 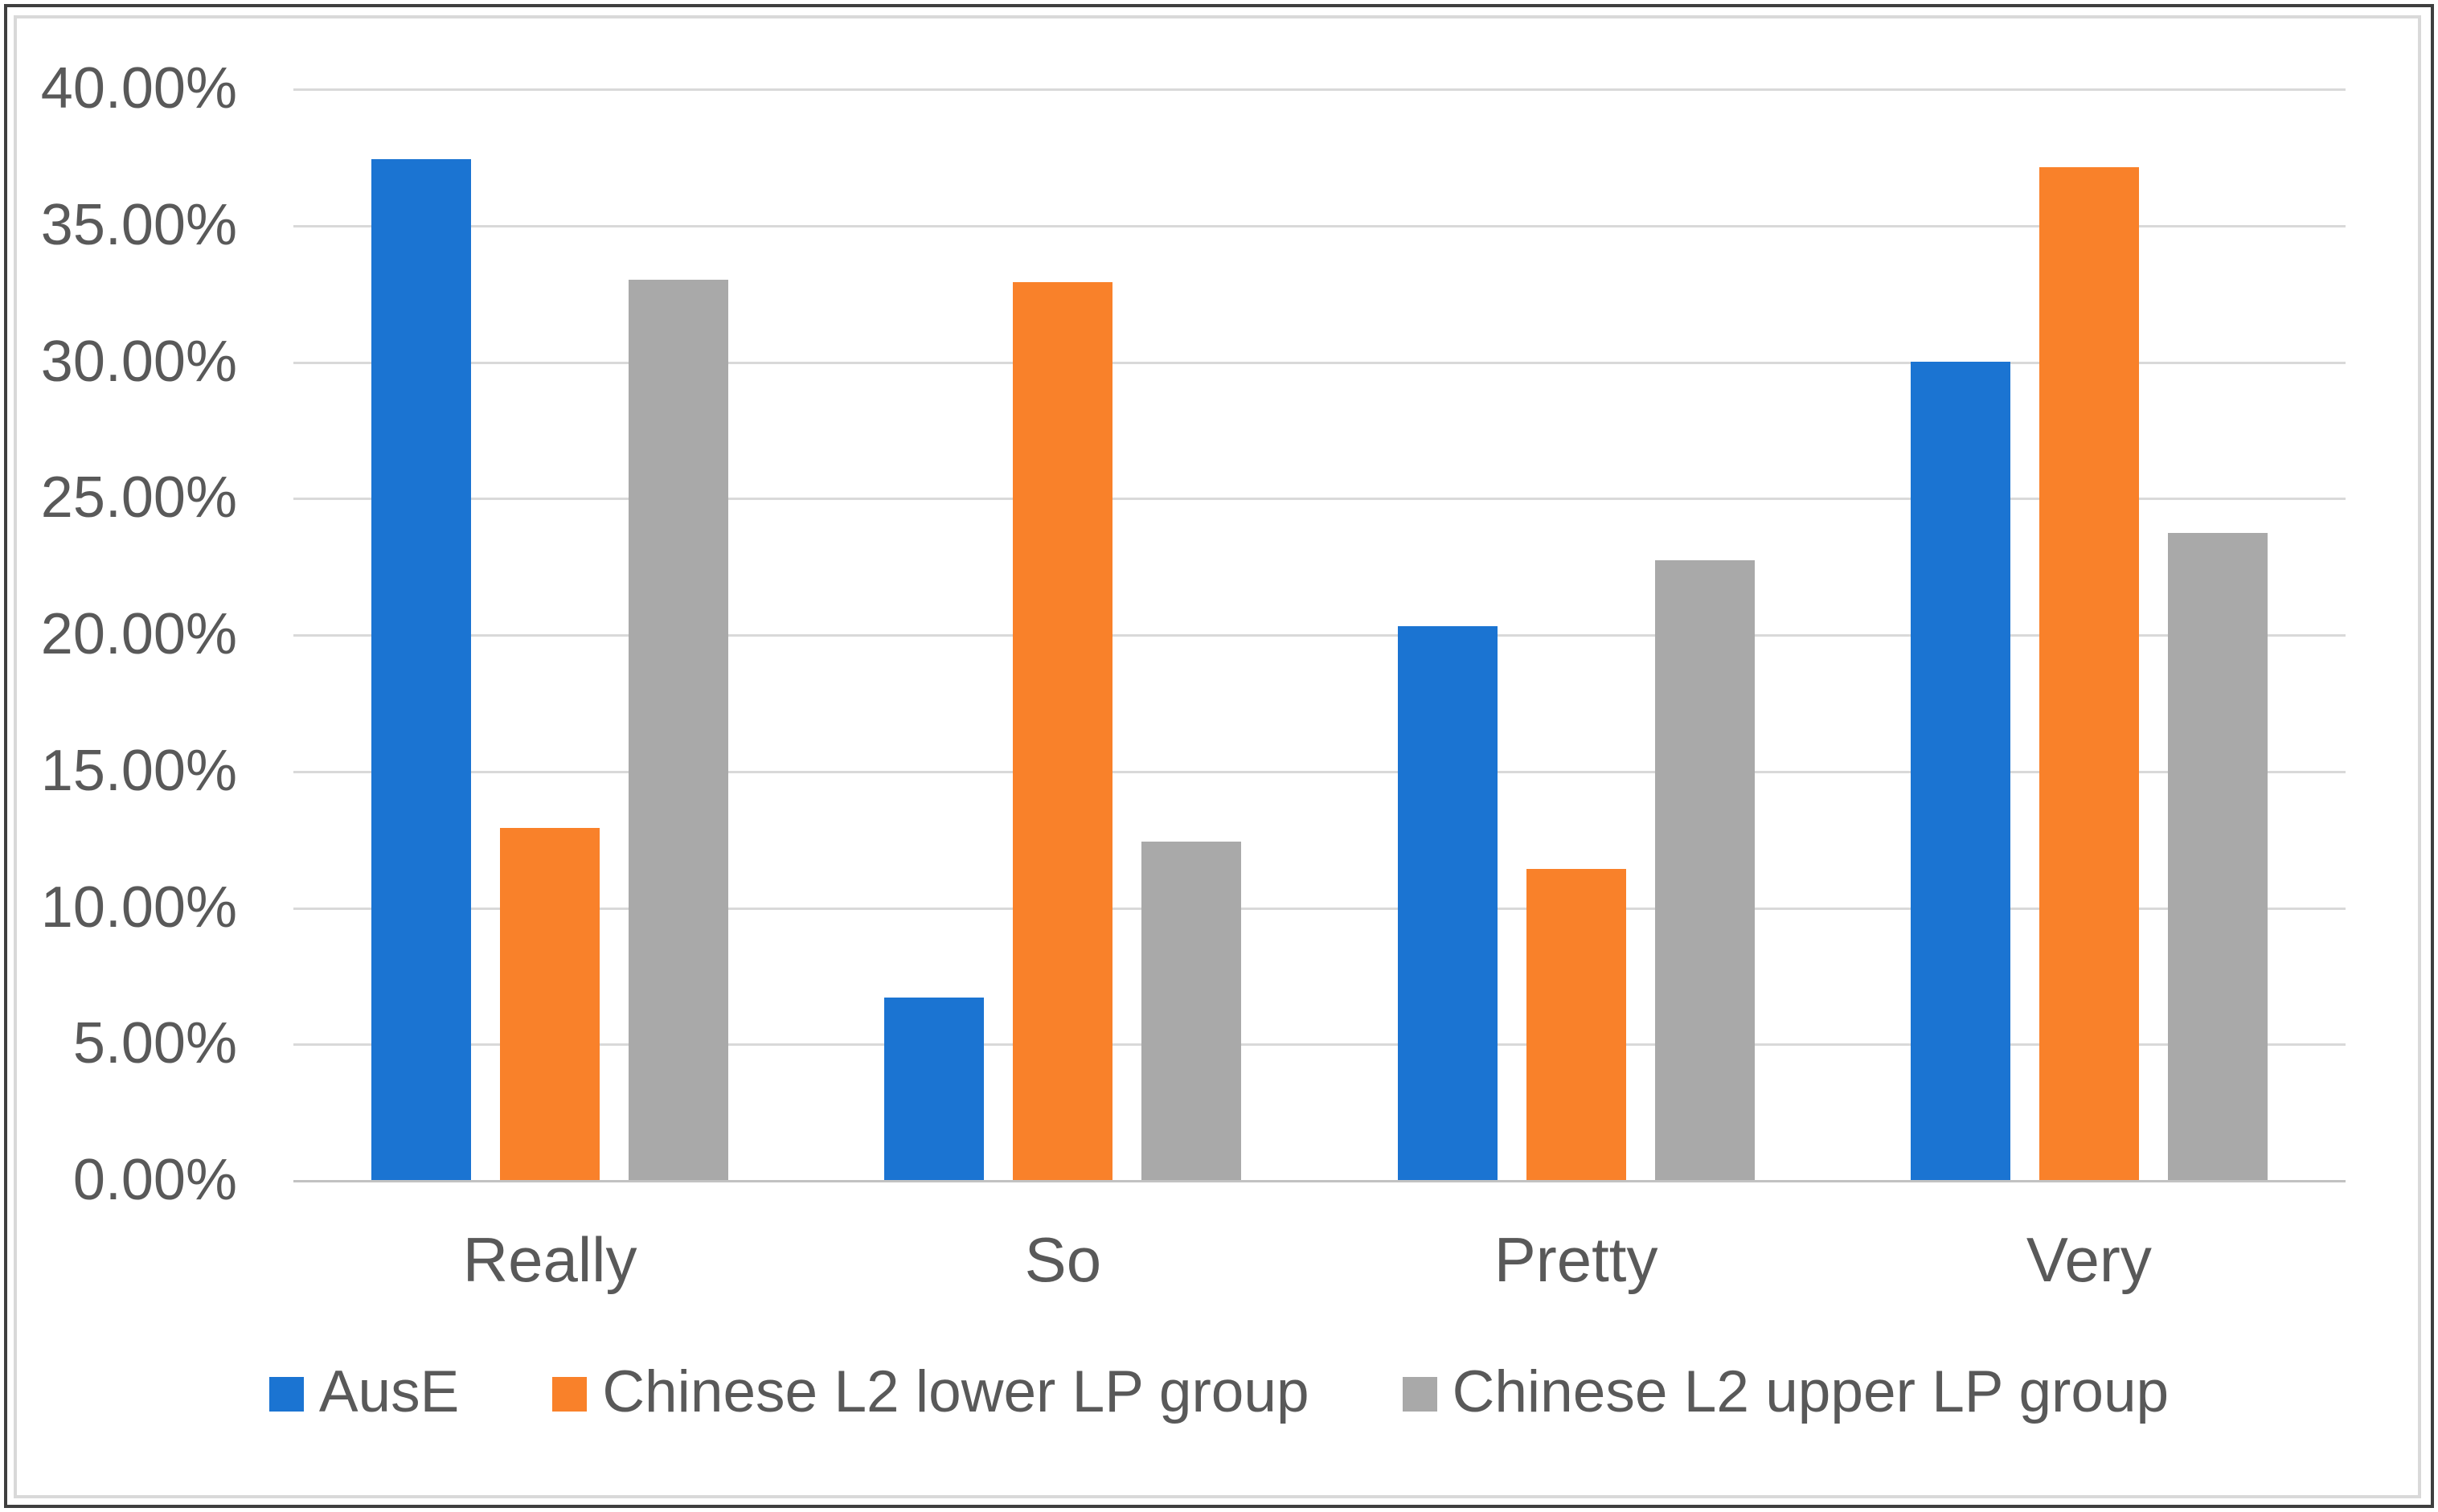 I want to click on x-category-label-pretty: Pretty, so click(x=1576, y=1259).